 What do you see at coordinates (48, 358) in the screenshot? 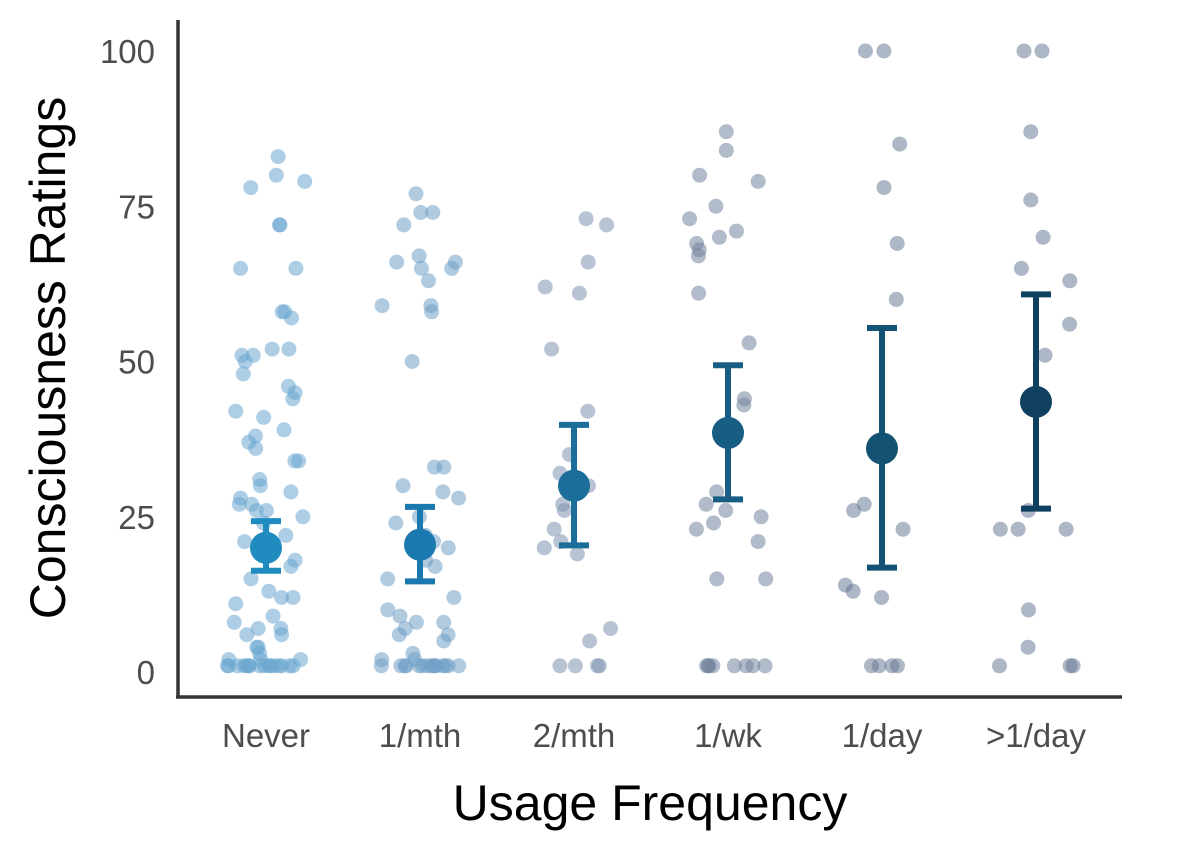
I see `y-axis-title: Consciousness Ratings` at bounding box center [48, 358].